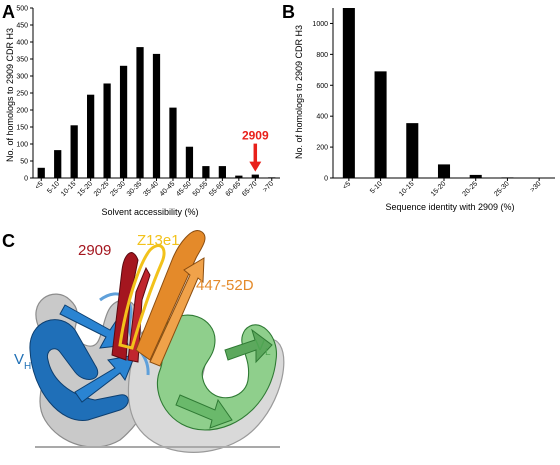  I want to click on chart-a-xlabel: Solvent accessibility (%), so click(149, 212).